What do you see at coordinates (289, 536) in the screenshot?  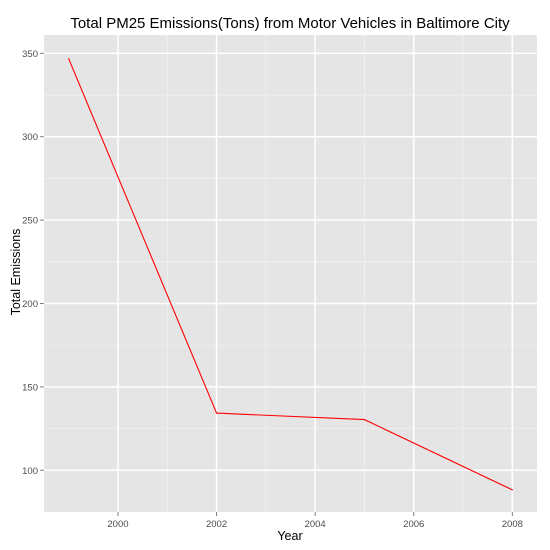 I see `x-axis-title: Year` at bounding box center [289, 536].